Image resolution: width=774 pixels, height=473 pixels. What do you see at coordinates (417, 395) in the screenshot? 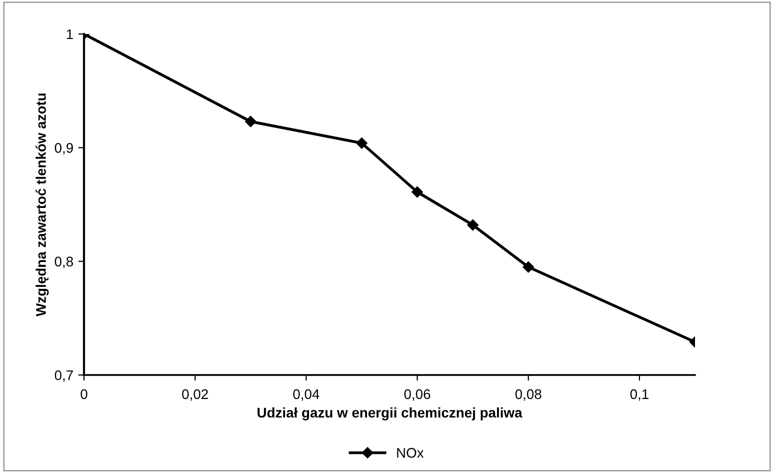
I see `x-tick-label: 0,06` at bounding box center [417, 395].